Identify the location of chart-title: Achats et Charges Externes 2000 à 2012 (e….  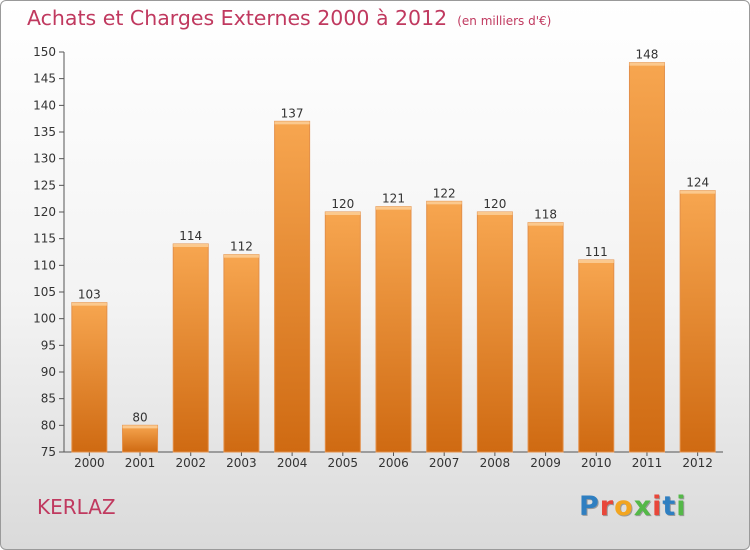
(289, 18).